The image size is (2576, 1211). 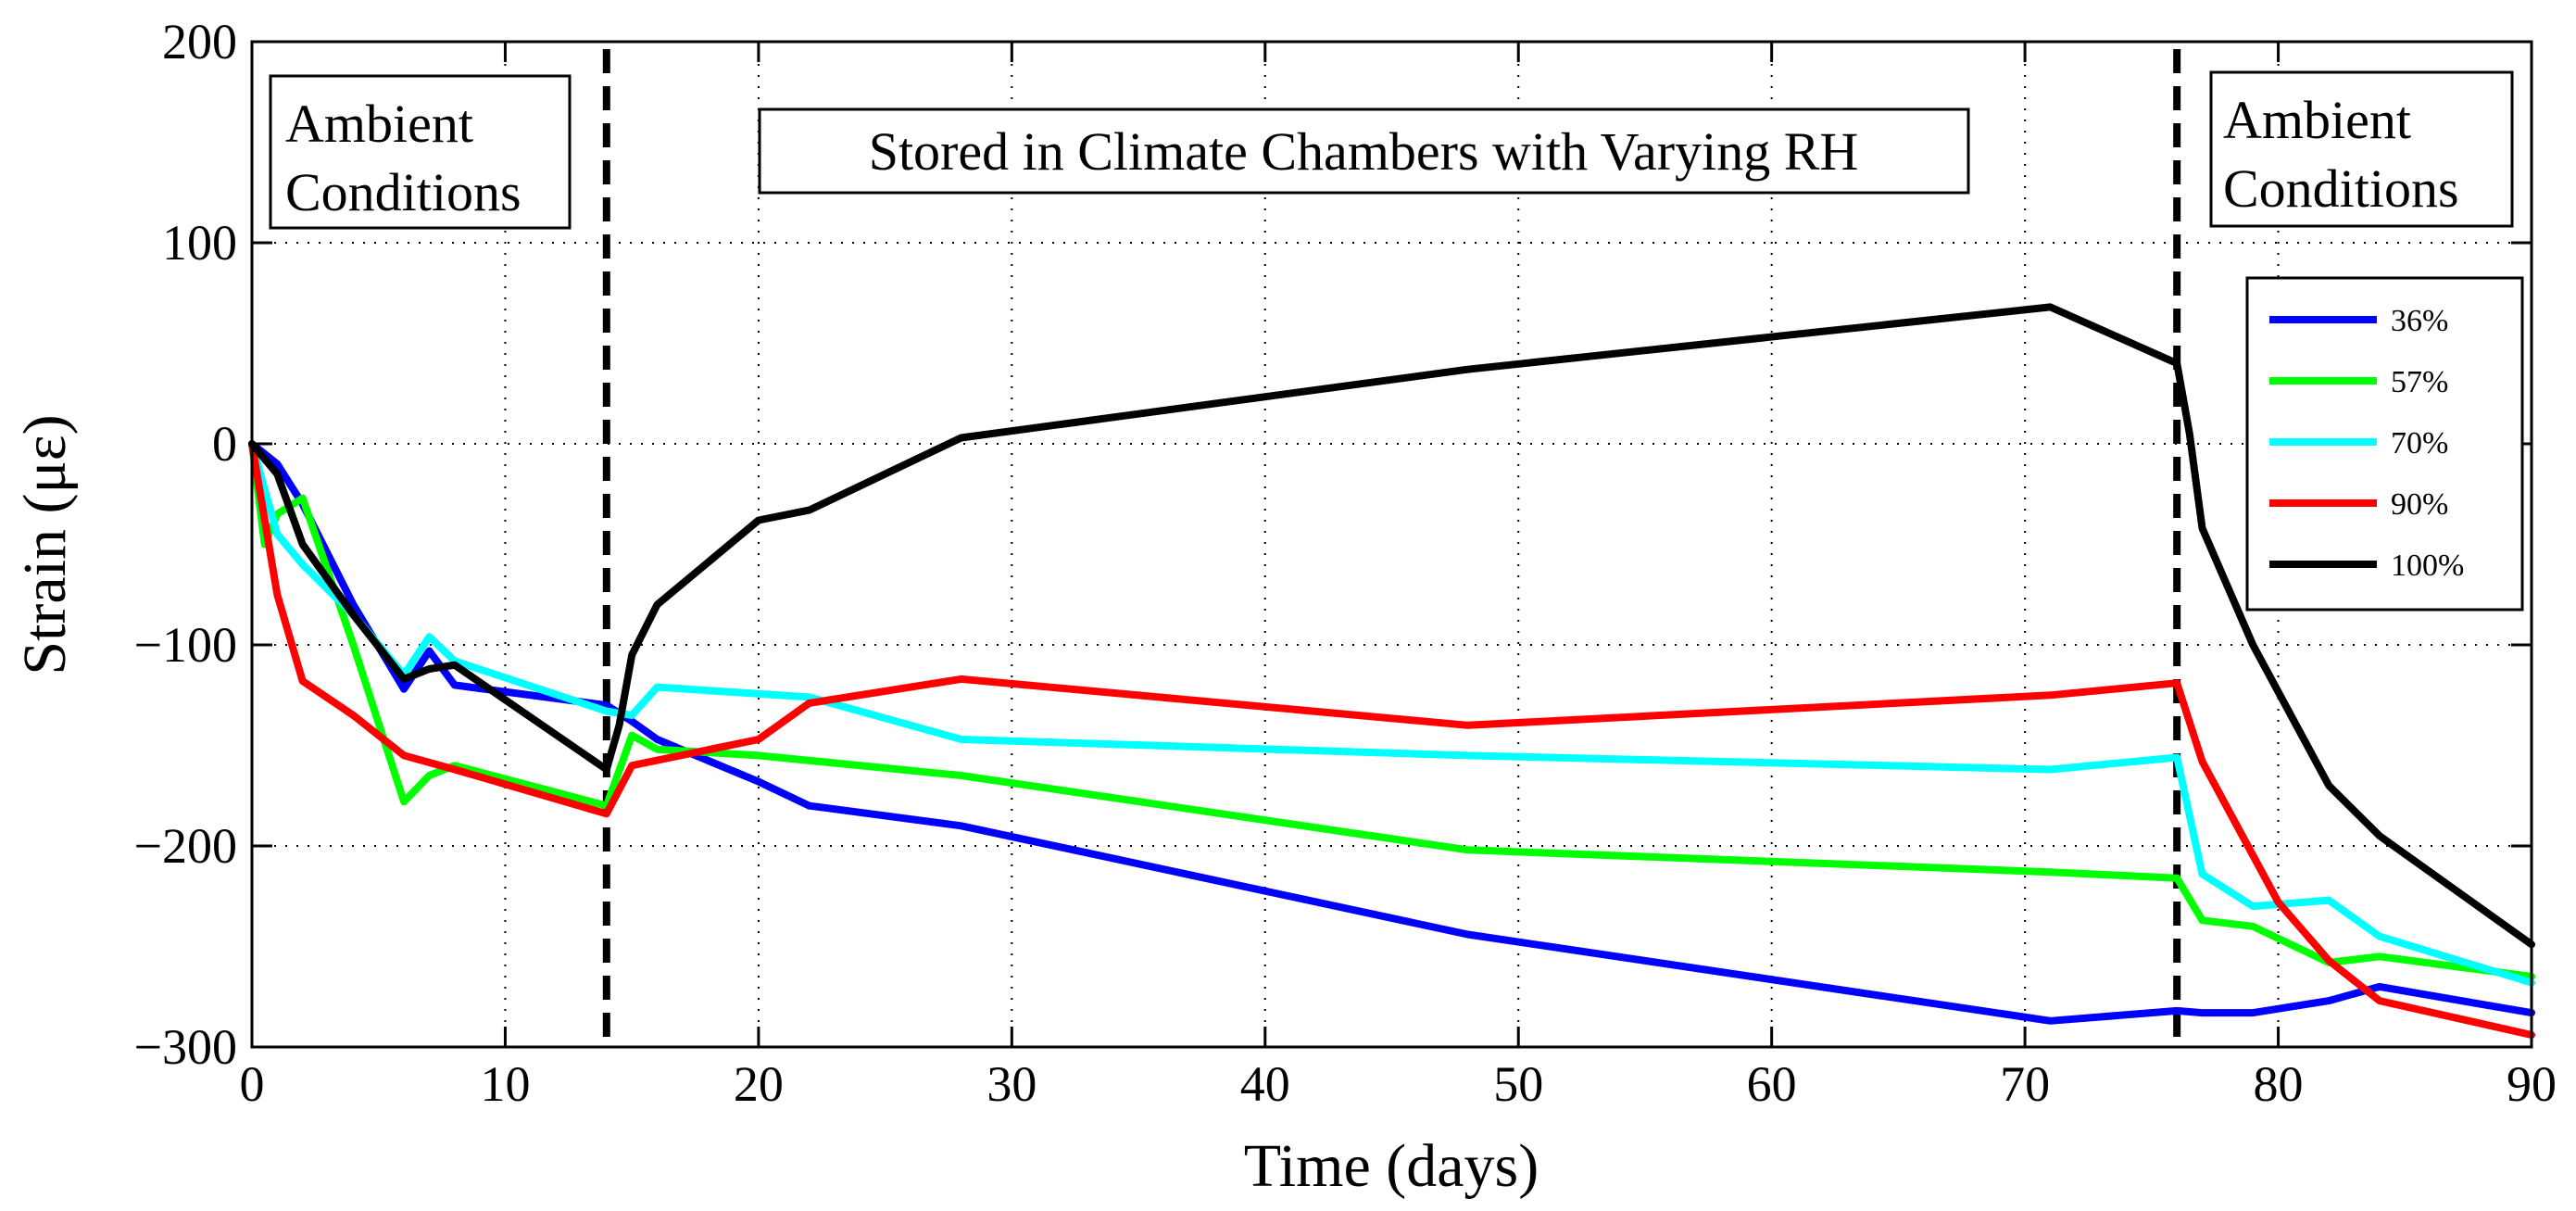 I want to click on annotation-box-right, so click(x=2361, y=149).